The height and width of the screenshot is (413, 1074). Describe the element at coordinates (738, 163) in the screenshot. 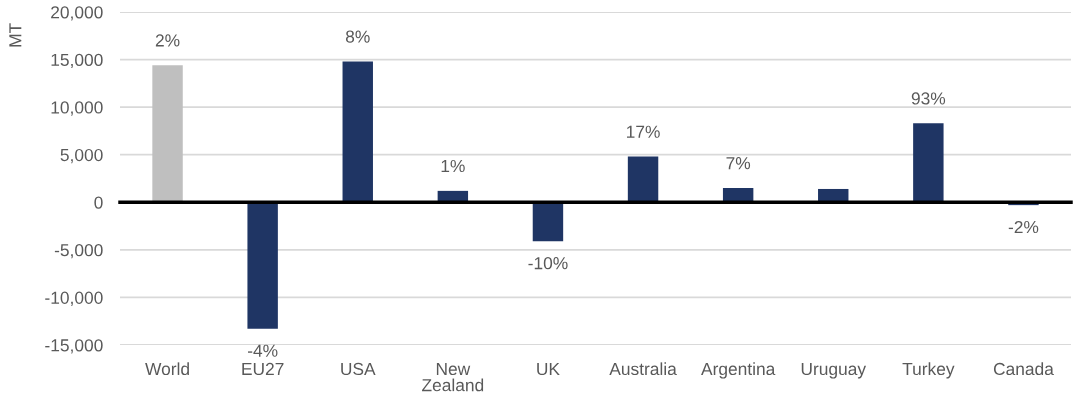

I see `annotation: 7%` at that location.